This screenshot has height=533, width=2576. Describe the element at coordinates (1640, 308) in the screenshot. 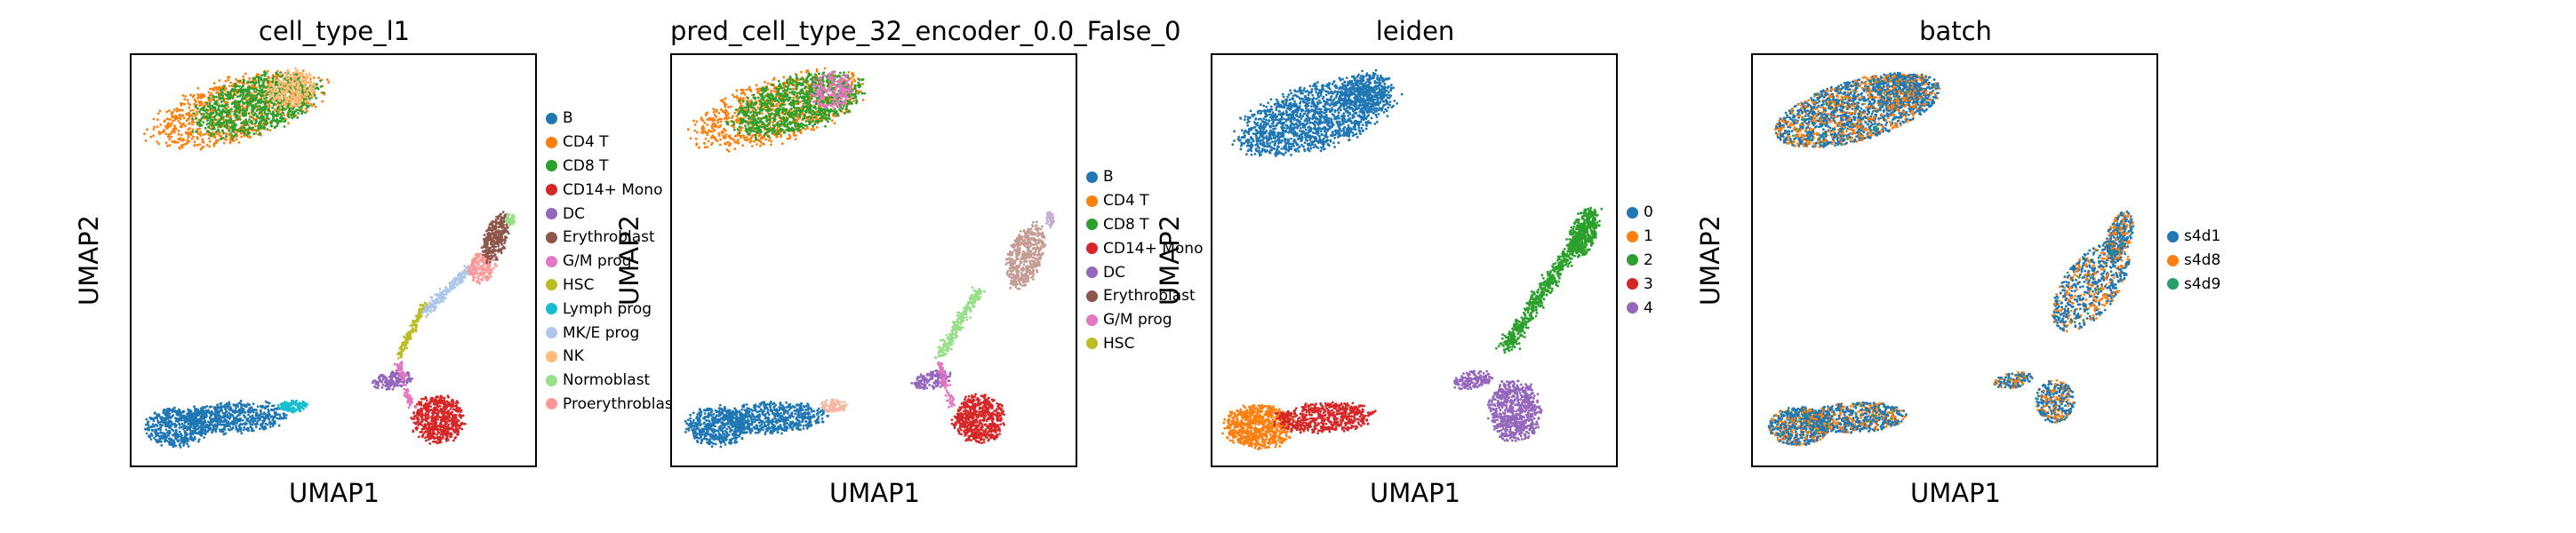

I see `legend-item: 4` at that location.